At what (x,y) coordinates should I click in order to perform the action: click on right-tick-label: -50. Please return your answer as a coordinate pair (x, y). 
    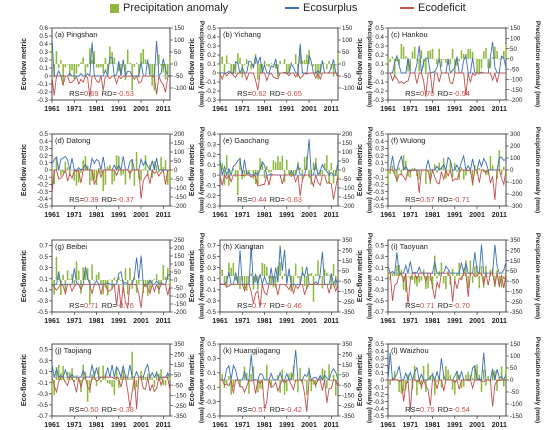
    Looking at the image, I should click on (347, 76).